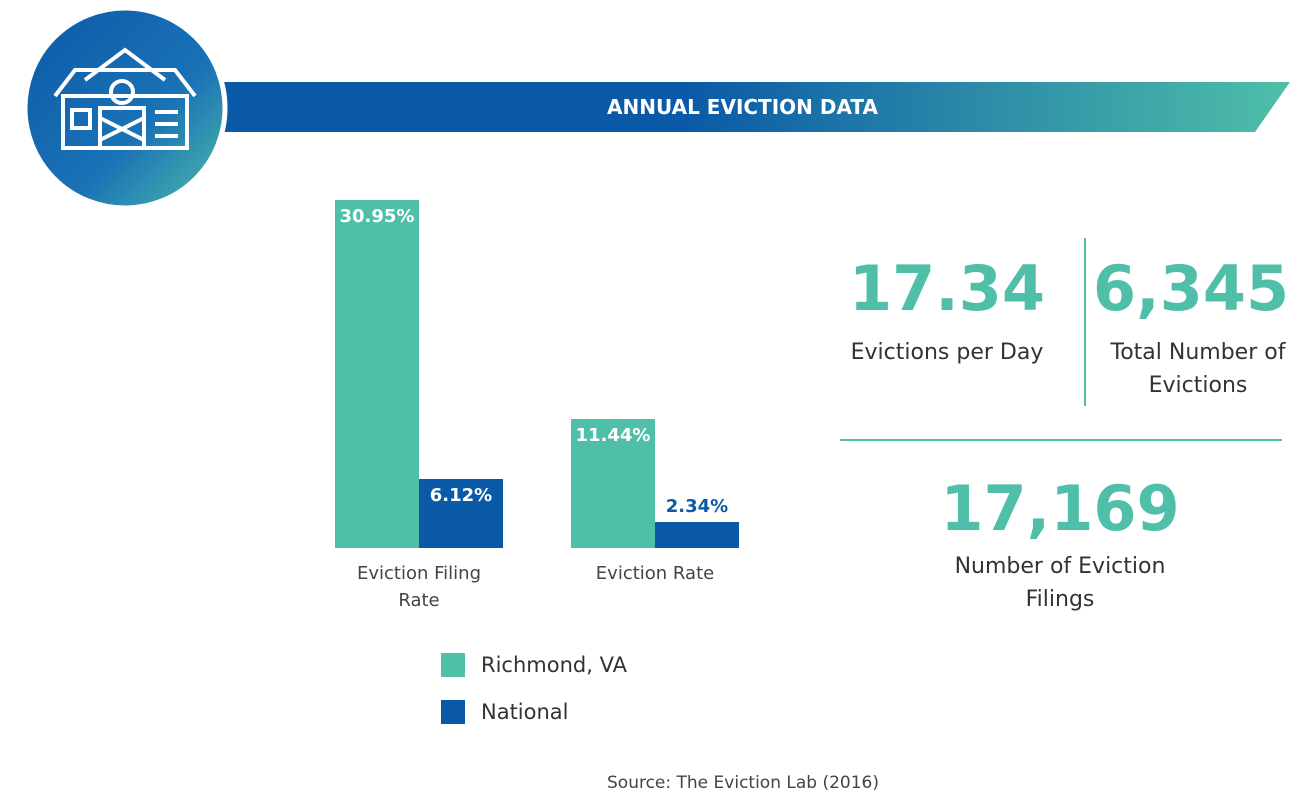  Describe the element at coordinates (742, 107) in the screenshot. I see `banner-title: ANNUAL EVICTION DATA` at that location.